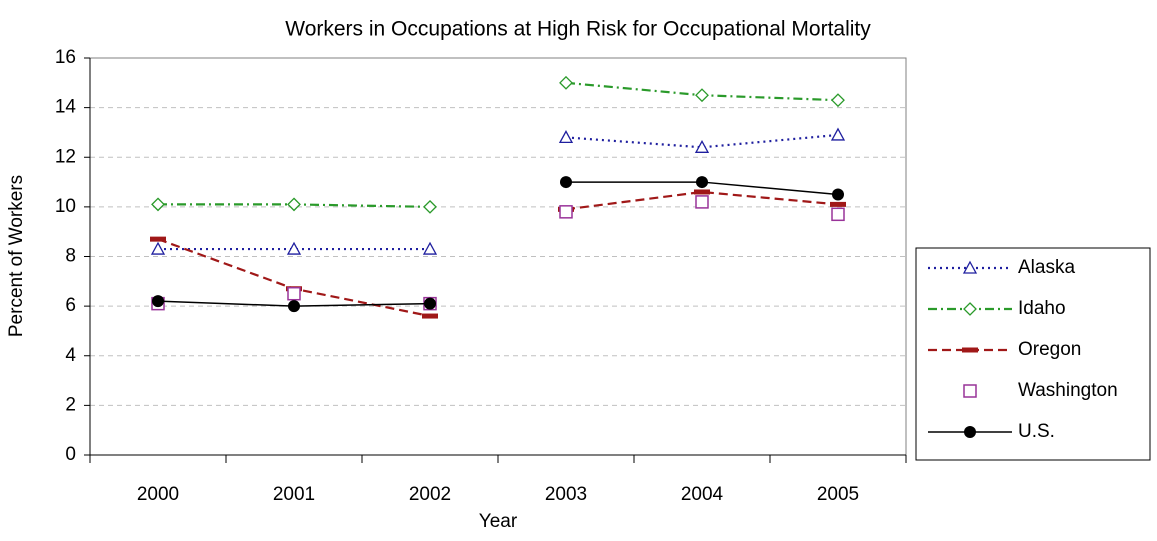  I want to click on x-tick-label: 2001, so click(294, 494).